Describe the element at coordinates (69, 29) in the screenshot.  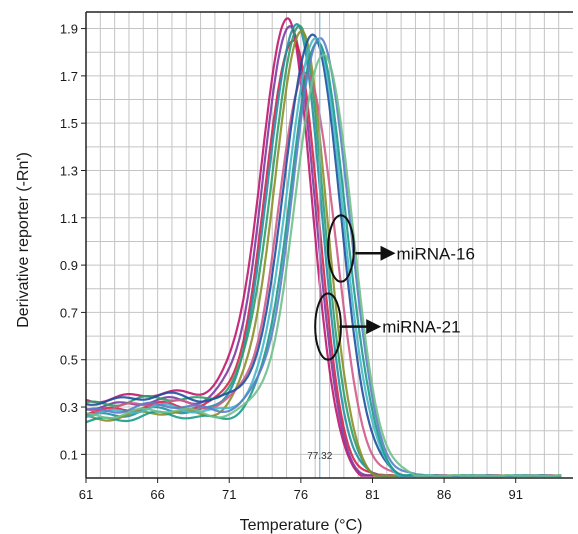
I see `y-tick-label: 1.9` at that location.